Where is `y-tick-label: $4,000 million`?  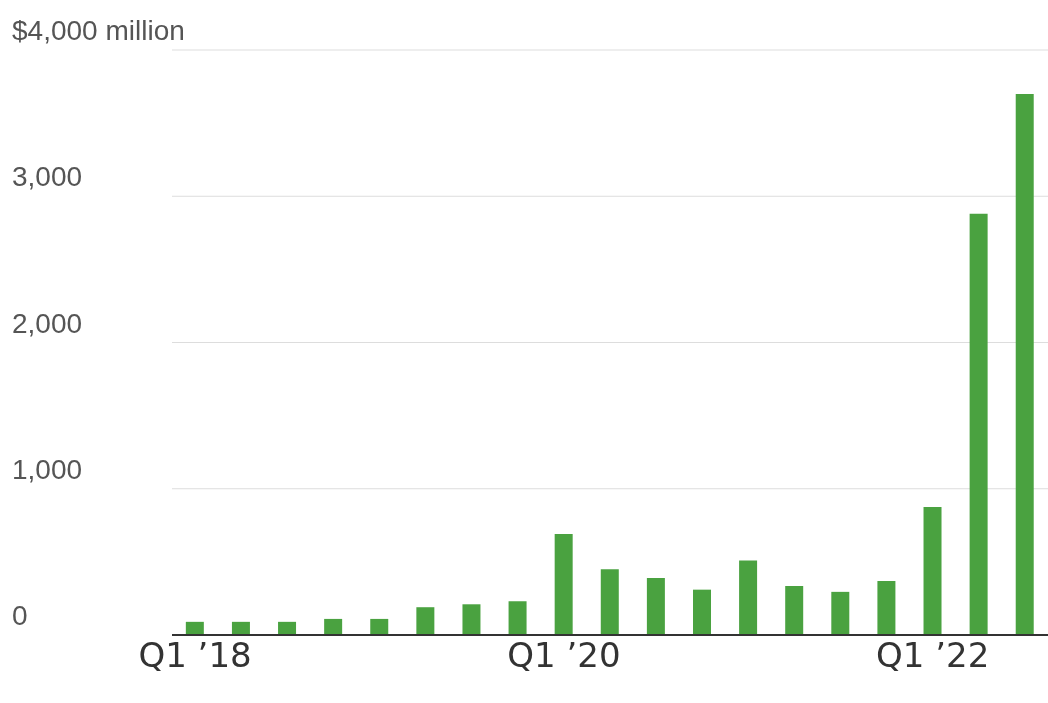 y-tick-label: $4,000 million is located at coordinates (98, 30).